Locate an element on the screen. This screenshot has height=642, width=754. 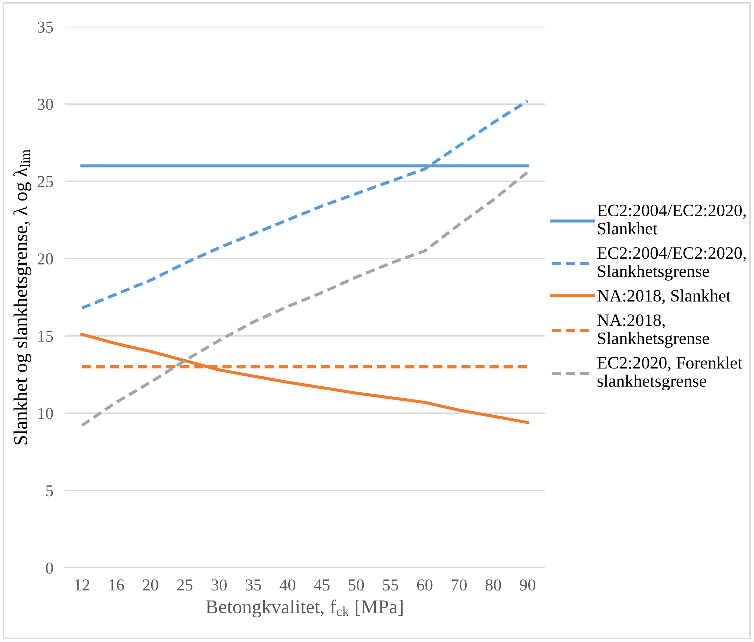
y-tick-label: 20 is located at coordinates (46, 259).